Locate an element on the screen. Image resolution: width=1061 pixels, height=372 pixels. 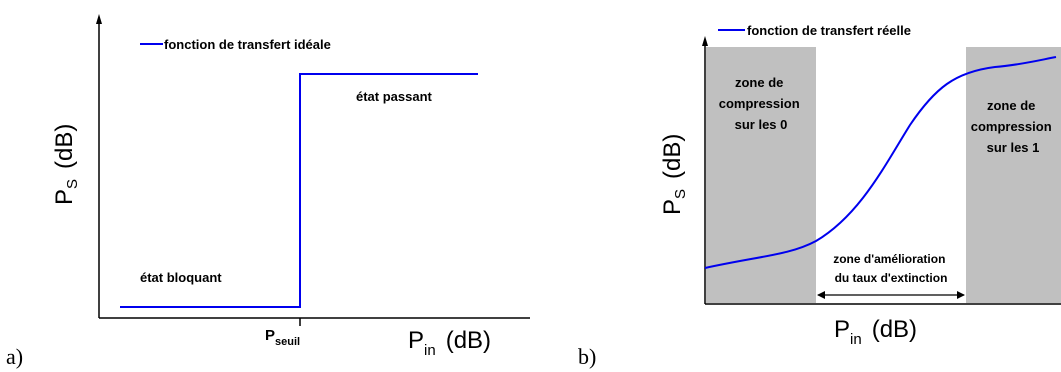
panel-b-improvement-label: zone d'amélioration du taux d'extinction is located at coordinates (891, 268).